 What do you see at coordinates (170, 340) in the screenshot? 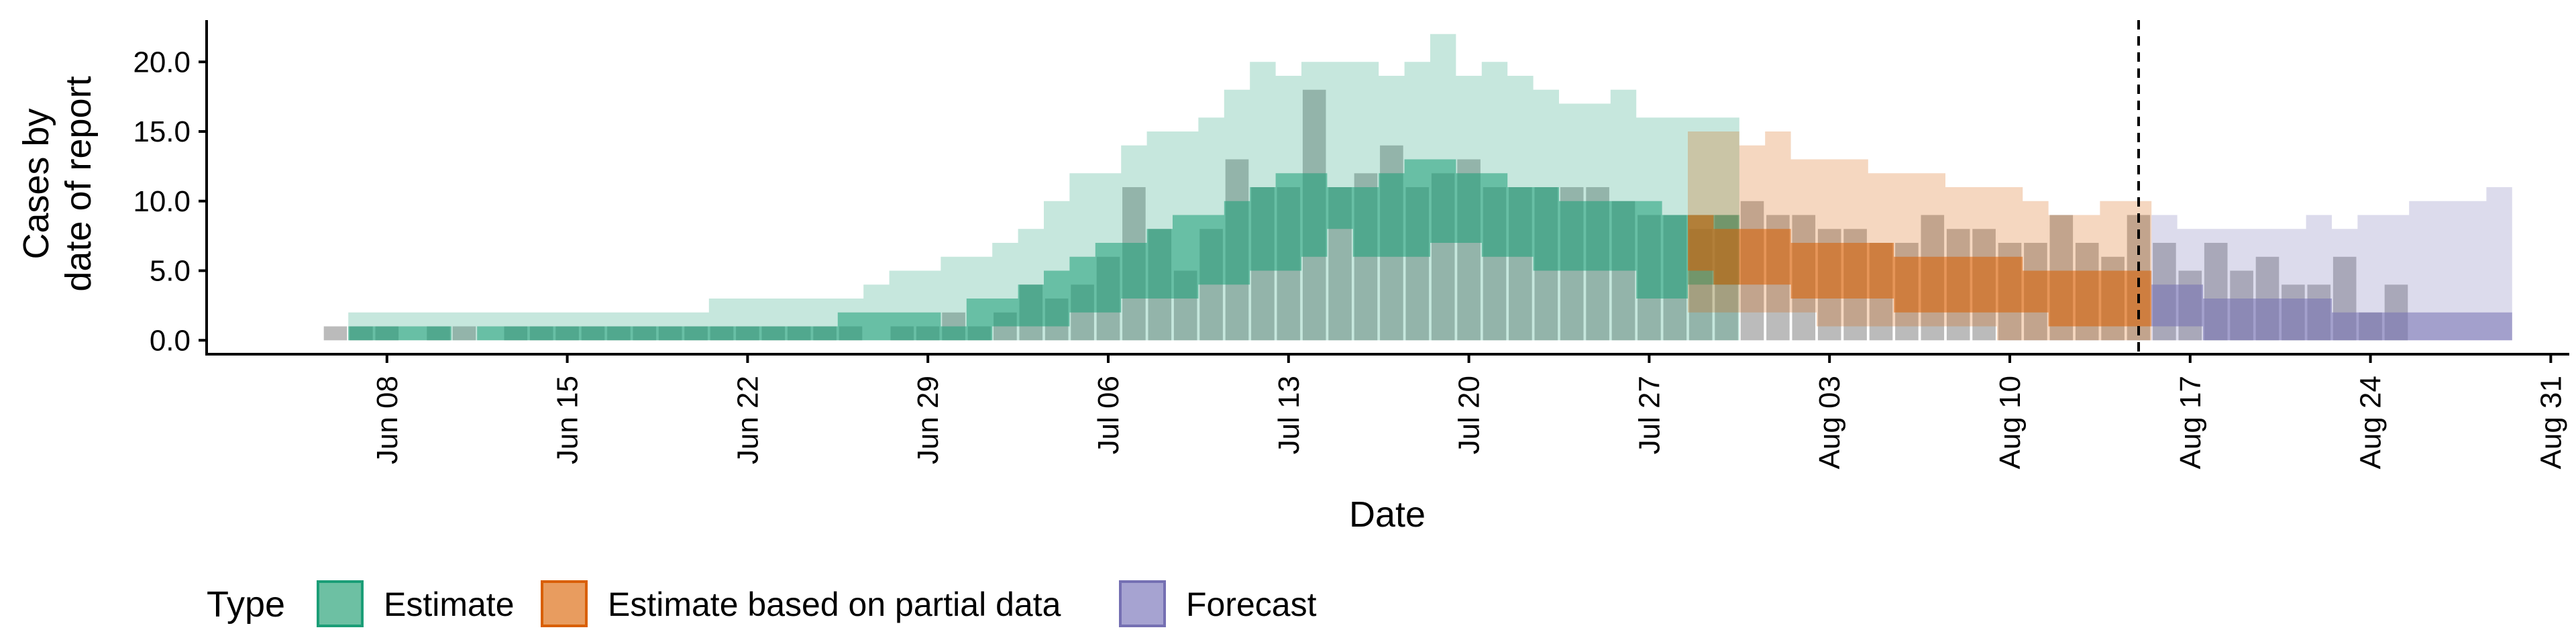
I see `y-tick-label: 0.0` at bounding box center [170, 340].